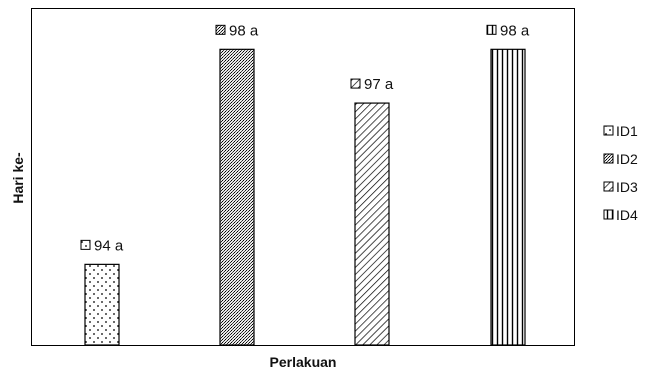 The image size is (649, 372). What do you see at coordinates (608, 214) in the screenshot?
I see `legend-swatch-id4` at bounding box center [608, 214].